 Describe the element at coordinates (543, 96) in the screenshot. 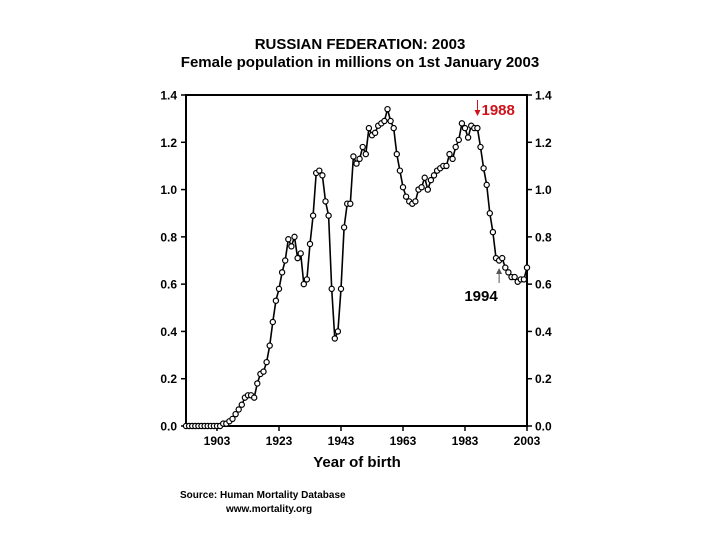

I see `y-tick-label-right: 1.4` at that location.